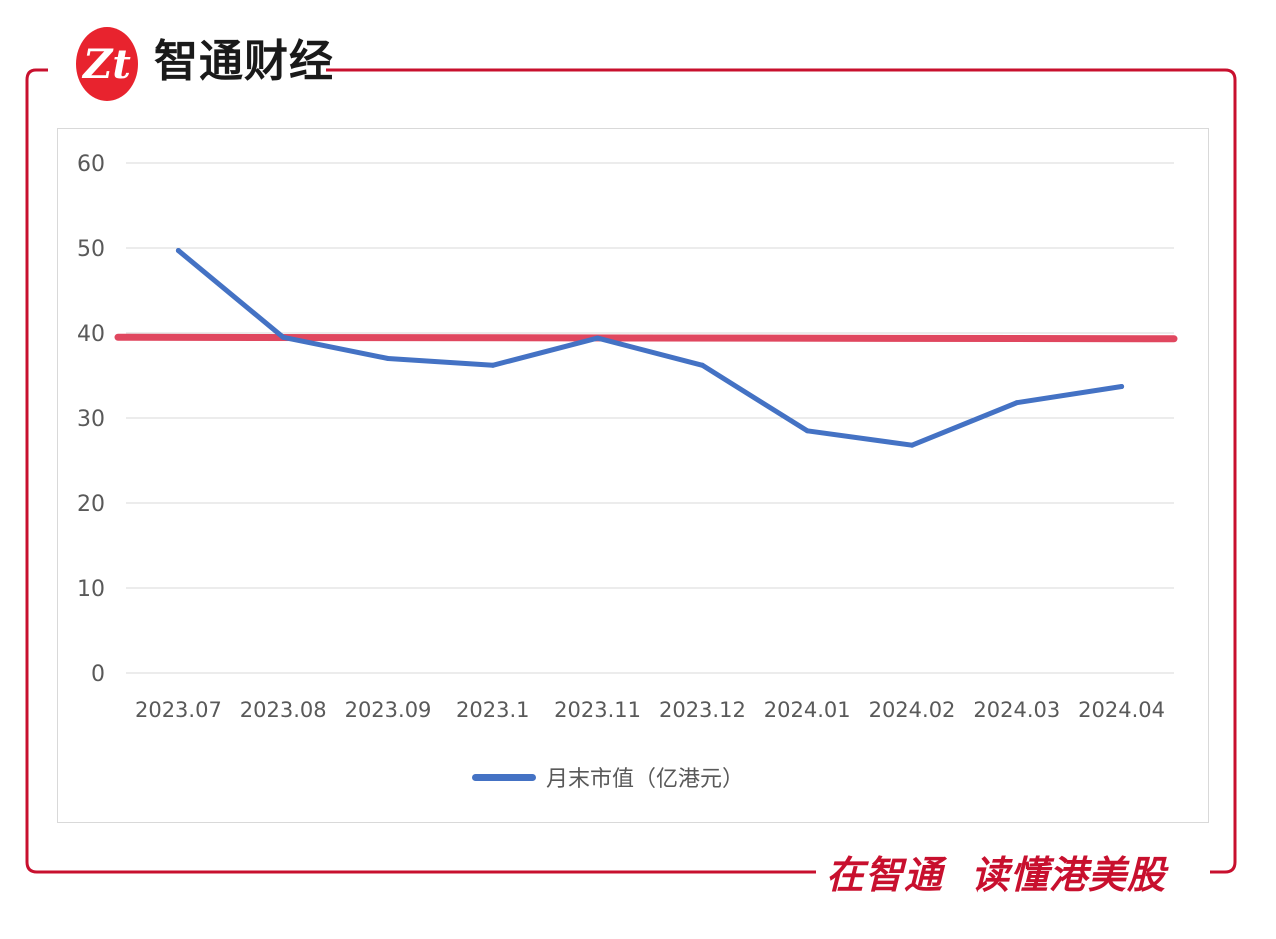 The image size is (1276, 939). I want to click on x-tick-label: 2023.12, so click(702, 710).